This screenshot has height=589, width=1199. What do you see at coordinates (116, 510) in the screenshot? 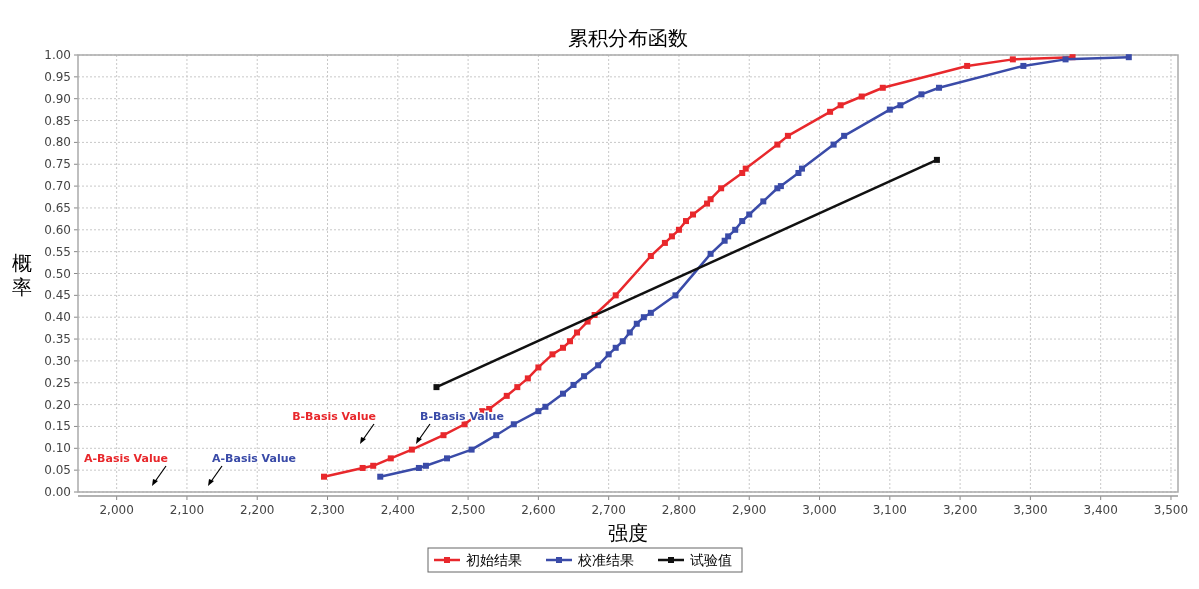
I see `x-tick-label: 2,000` at bounding box center [116, 510].